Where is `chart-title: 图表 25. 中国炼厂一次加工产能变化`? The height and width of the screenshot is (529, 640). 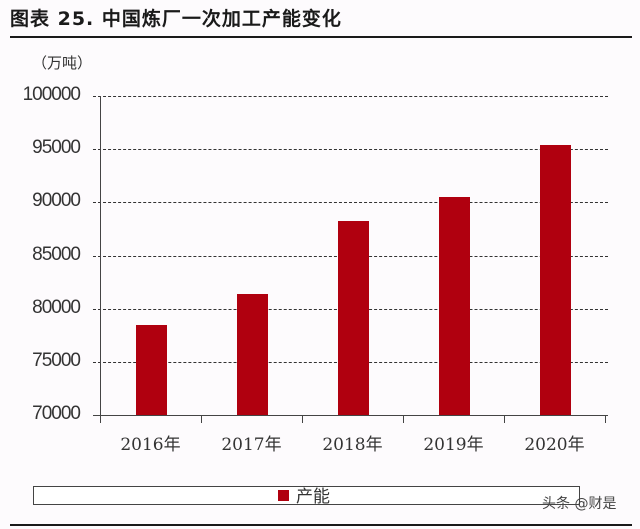 chart-title: 图表 25. 中国炼厂一次加工产能变化 is located at coordinates (176, 19).